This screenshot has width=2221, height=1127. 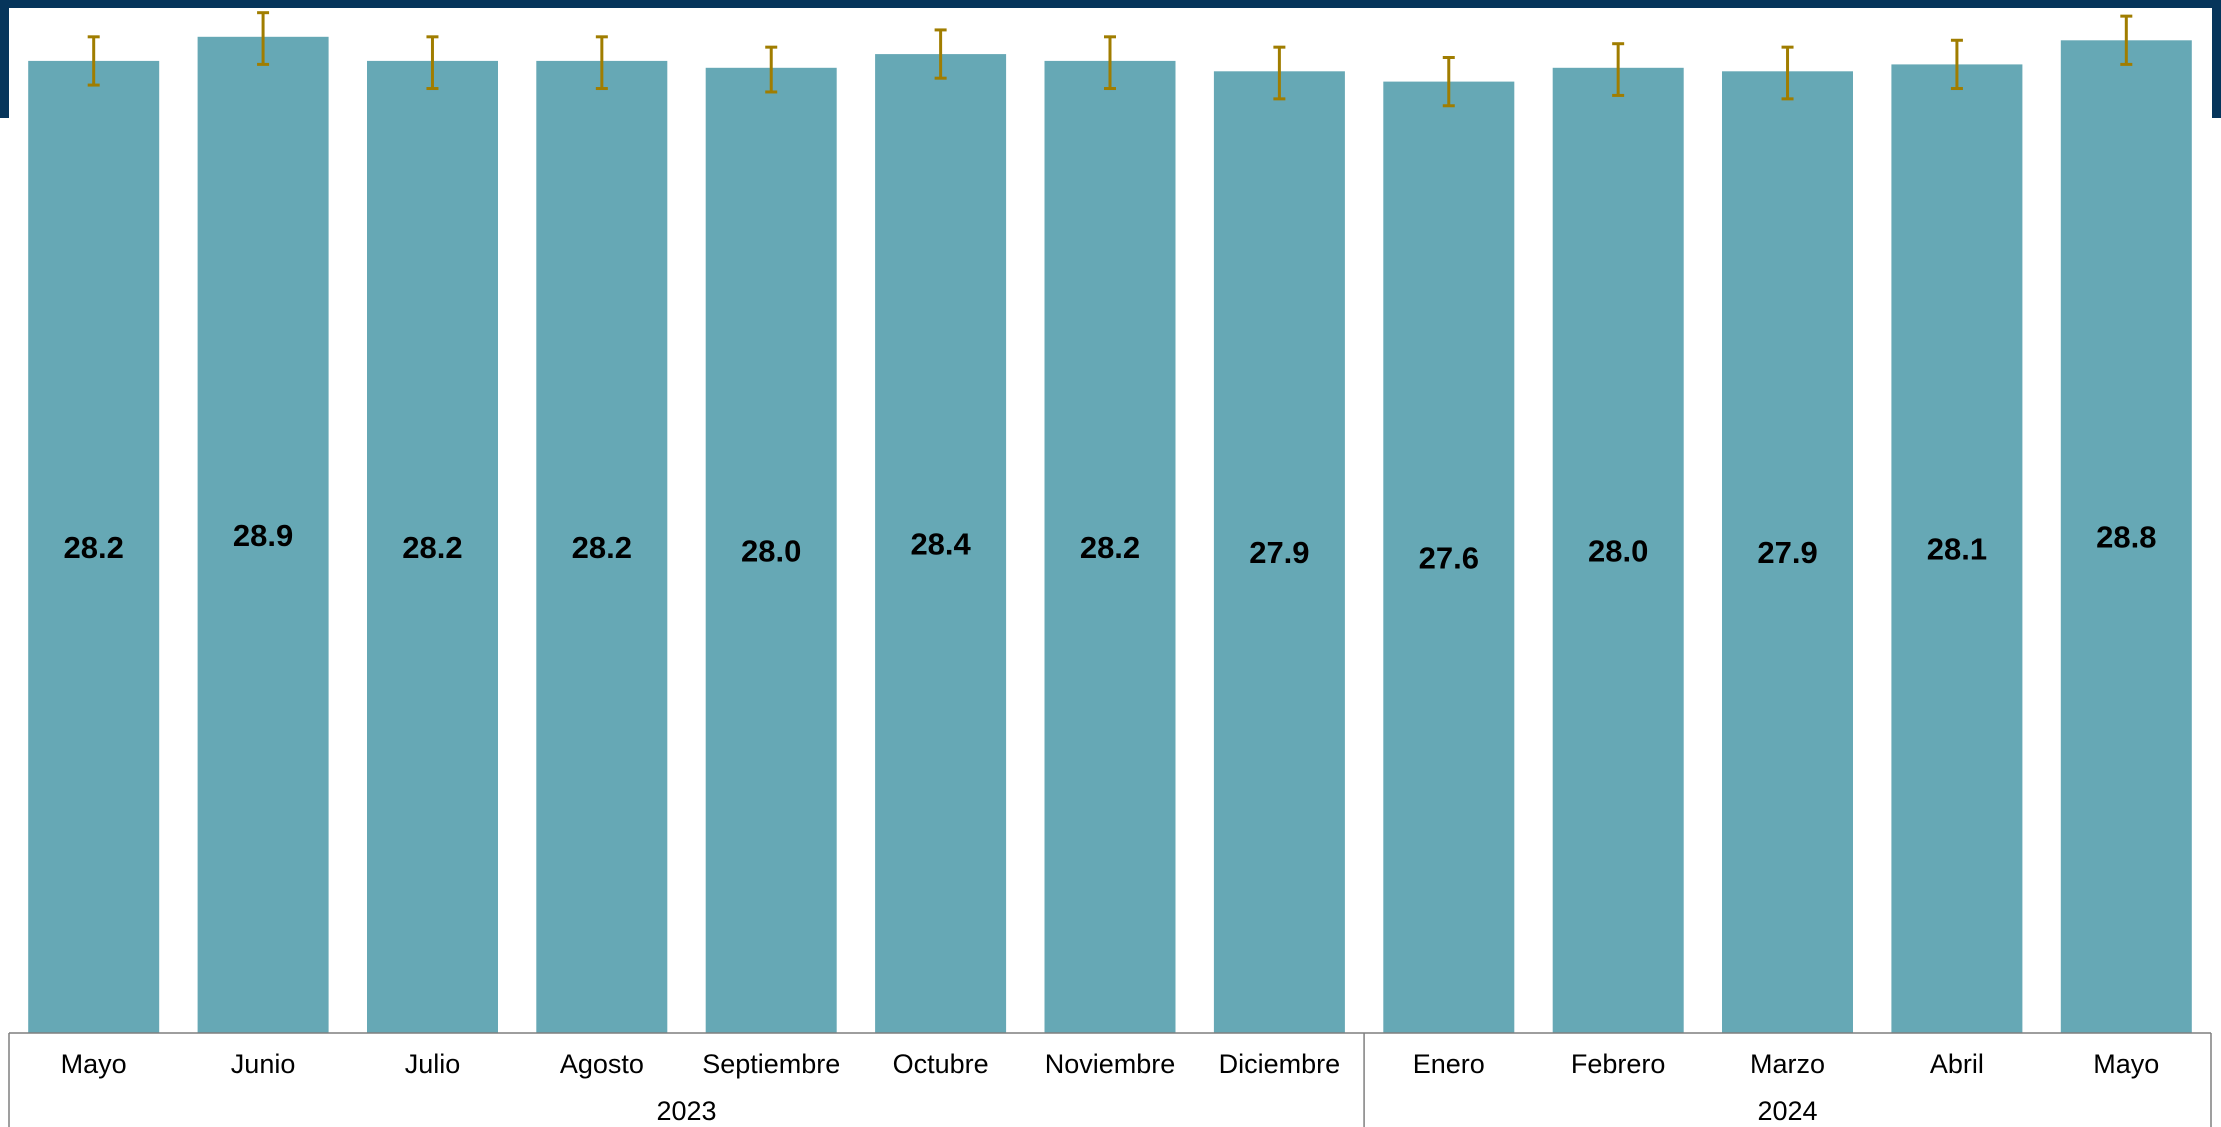 I want to click on category-label-6: Noviembre, so click(x=1110, y=1064).